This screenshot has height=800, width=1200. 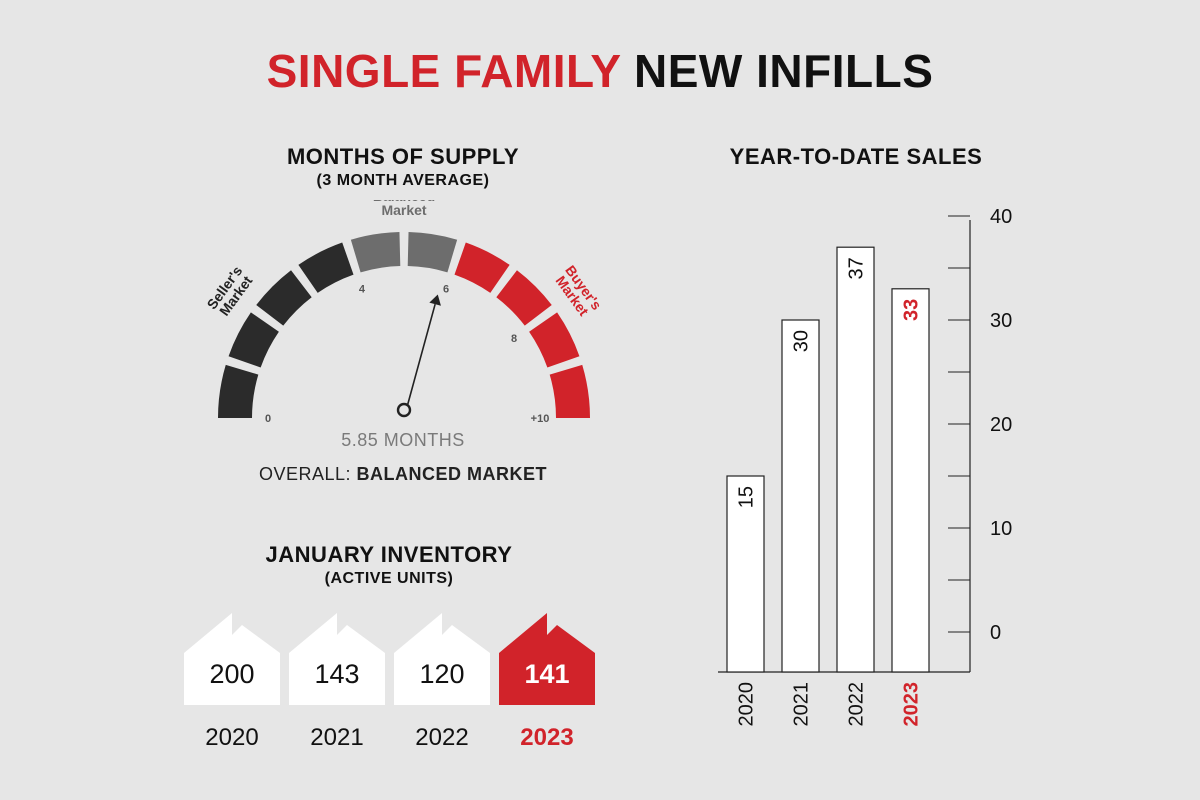 I want to click on inventory-house: 200, so click(x=232, y=659).